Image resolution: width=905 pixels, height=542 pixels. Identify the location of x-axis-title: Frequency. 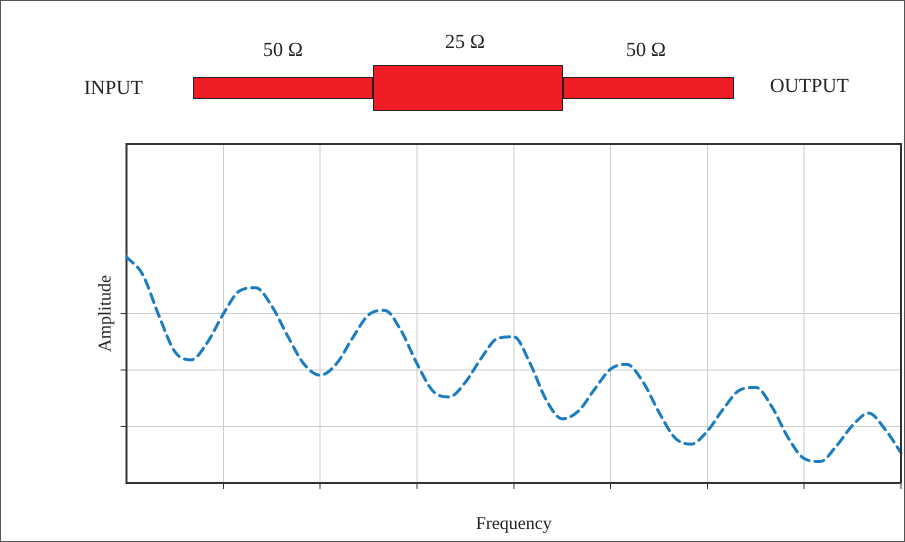
(514, 522).